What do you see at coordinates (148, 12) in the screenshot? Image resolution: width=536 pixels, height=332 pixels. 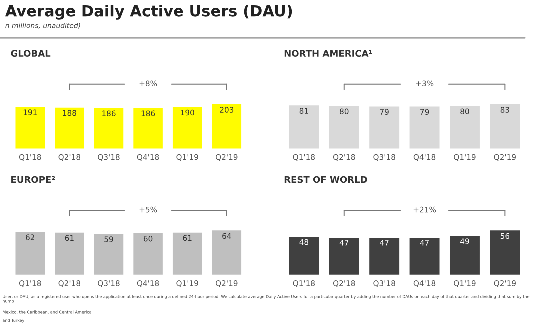 I see `text: Average Daily Active Users (DAU)` at bounding box center [148, 12].